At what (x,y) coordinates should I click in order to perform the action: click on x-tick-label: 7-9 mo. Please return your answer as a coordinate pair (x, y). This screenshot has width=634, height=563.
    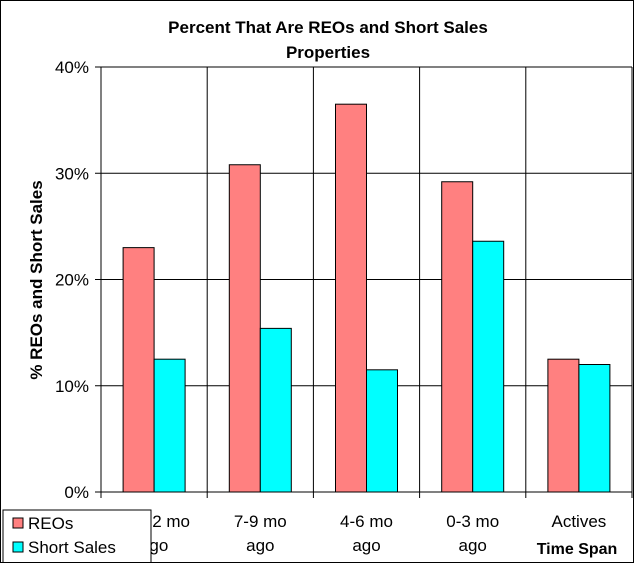
    Looking at the image, I should click on (260, 521).